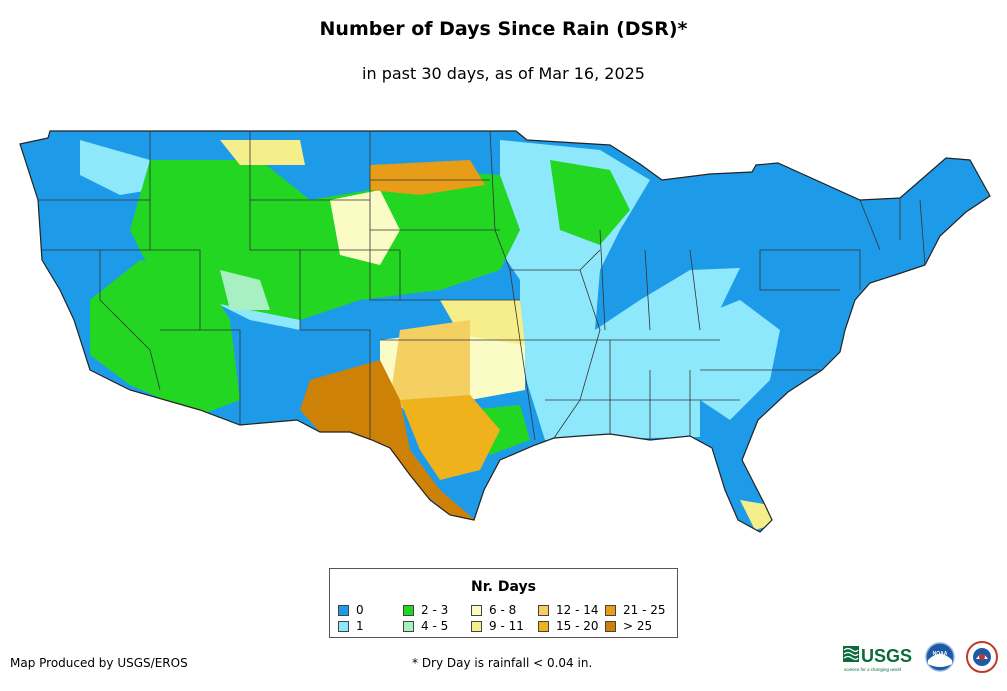 Image resolution: width=1007 pixels, height=691 pixels. I want to click on legend-label: 0, so click(360, 610).